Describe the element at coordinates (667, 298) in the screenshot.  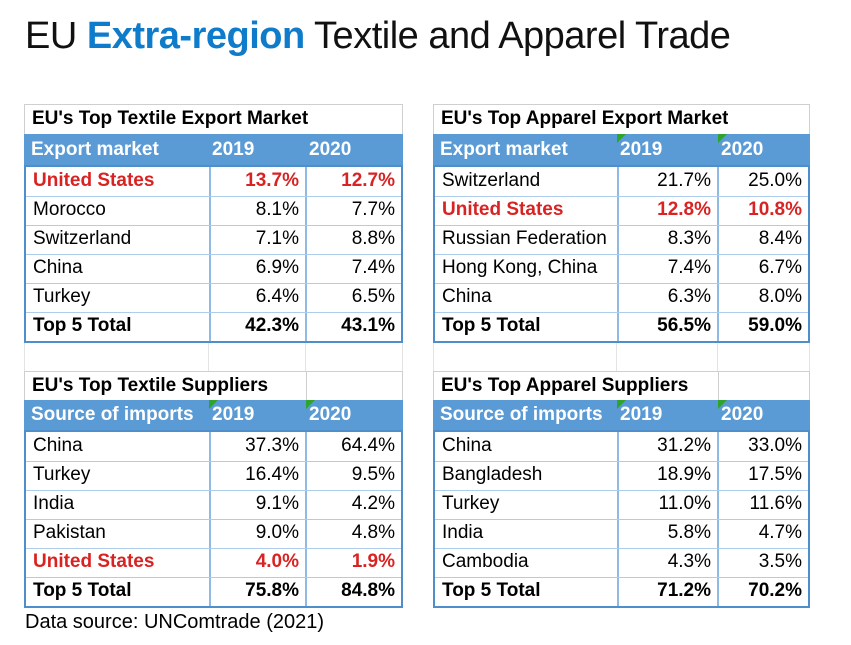
I see `row-value: 6.3%` at that location.